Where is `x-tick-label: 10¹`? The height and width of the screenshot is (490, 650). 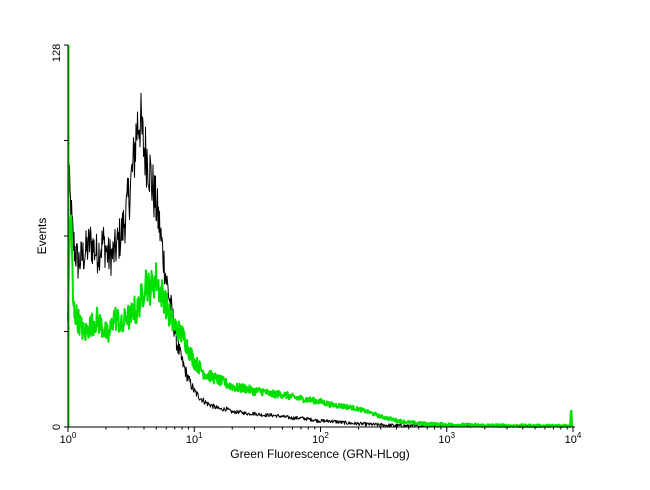 x-tick-label: 10¹ is located at coordinates (194, 438).